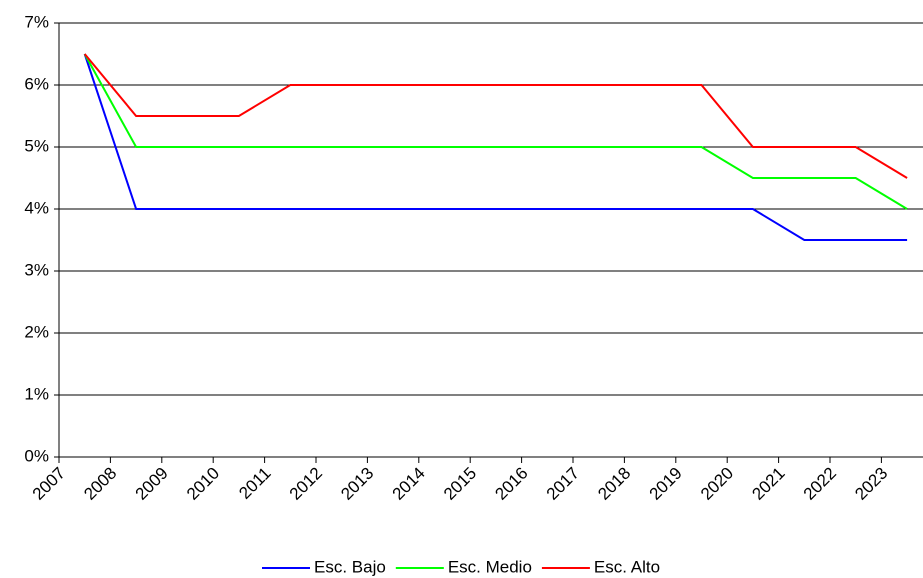  Describe the element at coordinates (36, 207) in the screenshot. I see `y-tick-label: 4%` at that location.